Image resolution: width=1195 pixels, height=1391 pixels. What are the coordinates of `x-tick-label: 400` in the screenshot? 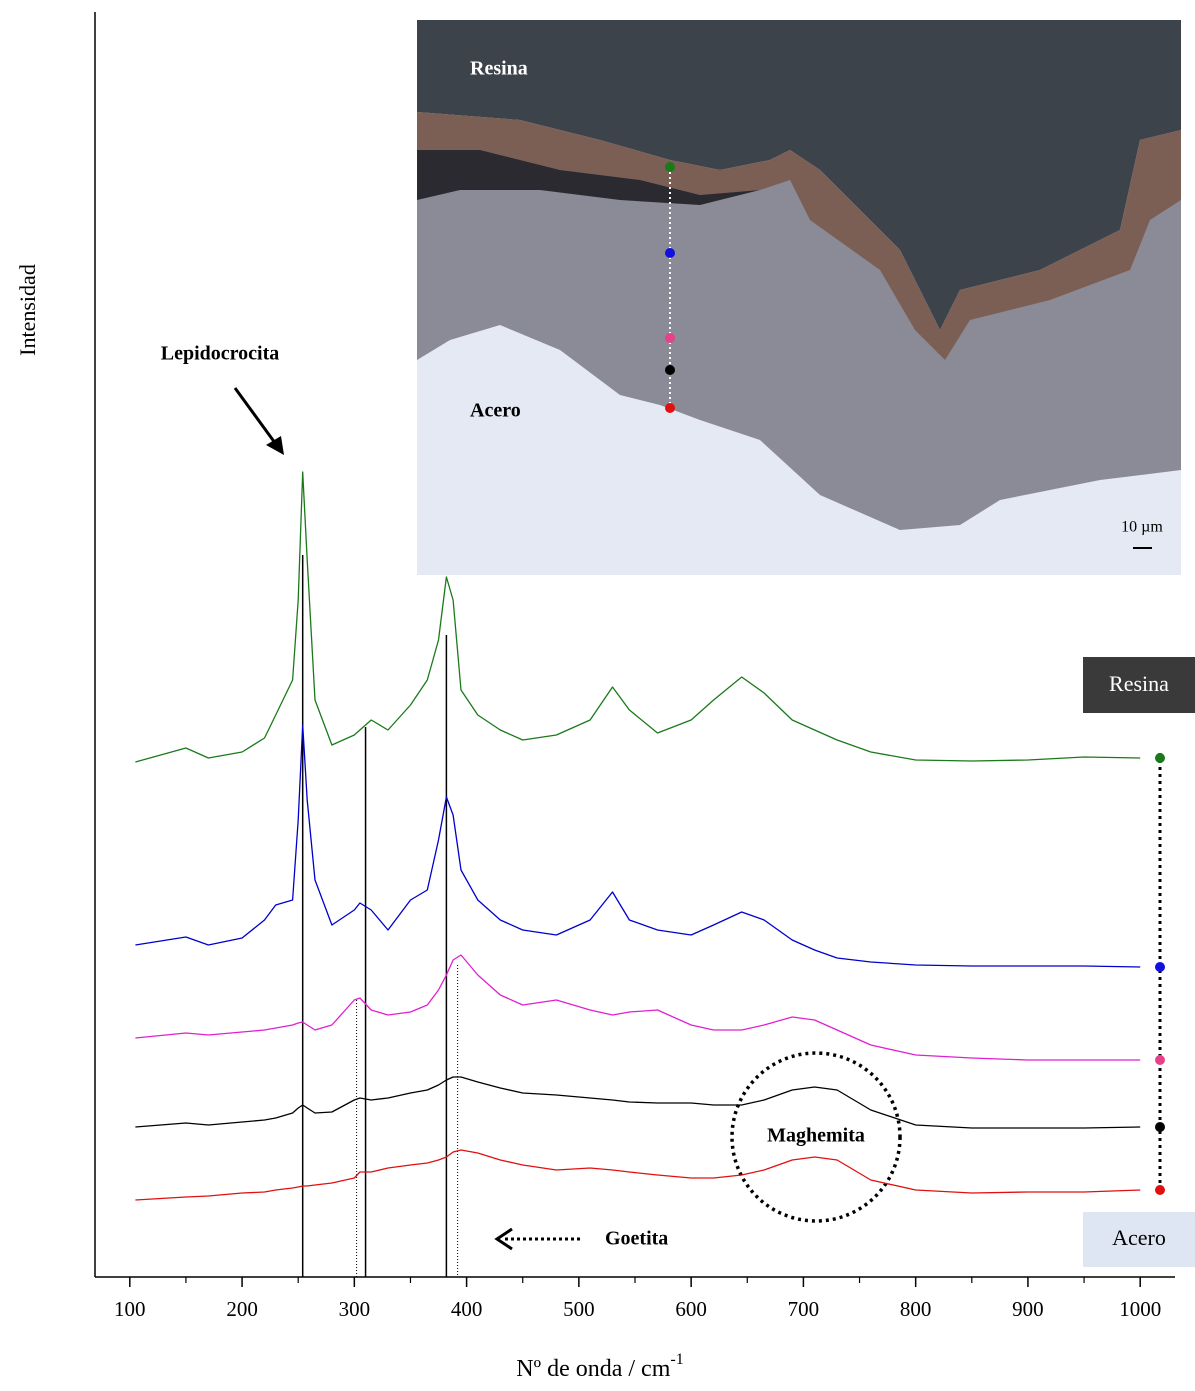 It's located at (467, 1309).